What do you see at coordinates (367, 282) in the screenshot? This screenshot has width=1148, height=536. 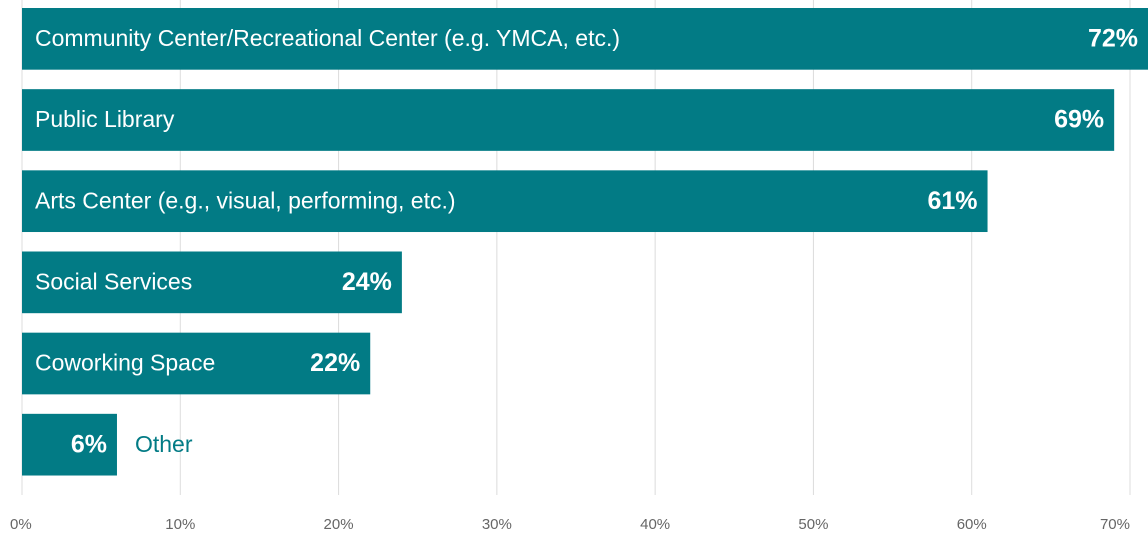 I see `value-label: 24%` at bounding box center [367, 282].